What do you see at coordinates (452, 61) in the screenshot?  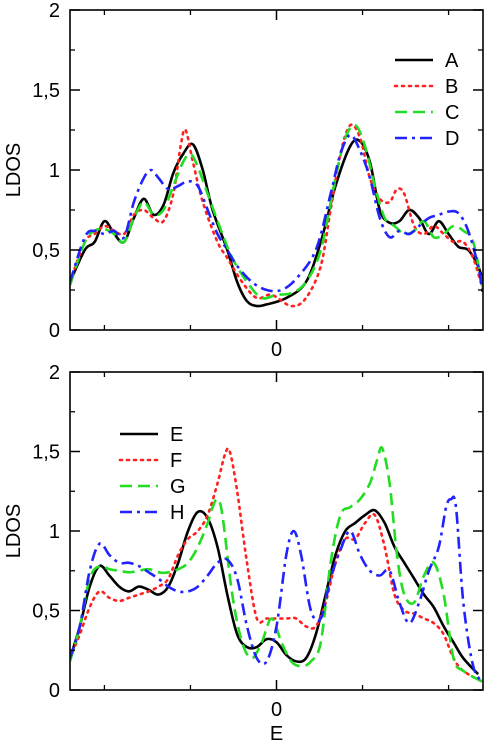 I see `legend-label-A: A` at bounding box center [452, 61].